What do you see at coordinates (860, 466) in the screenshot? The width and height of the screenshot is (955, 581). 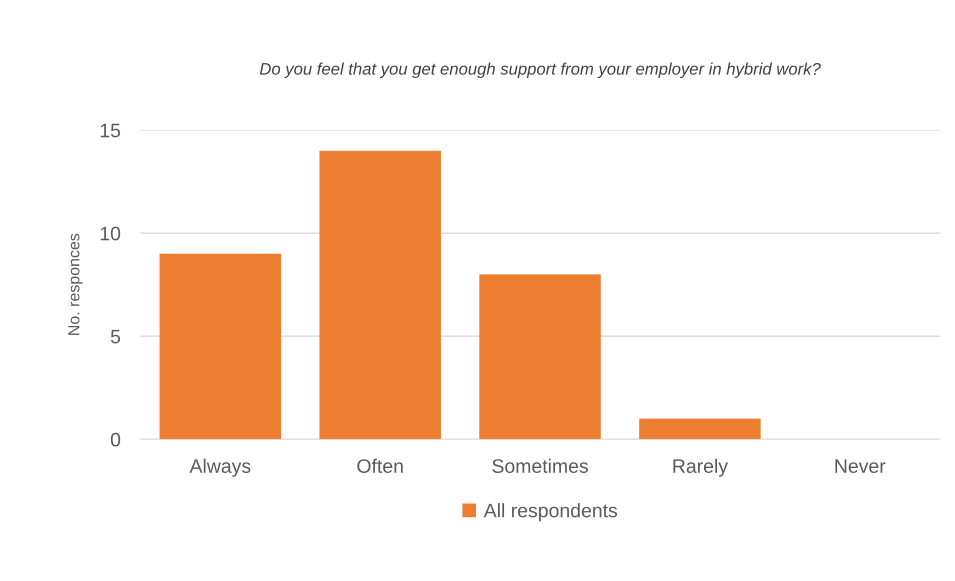 I see `x-tick-label: Never` at bounding box center [860, 466].